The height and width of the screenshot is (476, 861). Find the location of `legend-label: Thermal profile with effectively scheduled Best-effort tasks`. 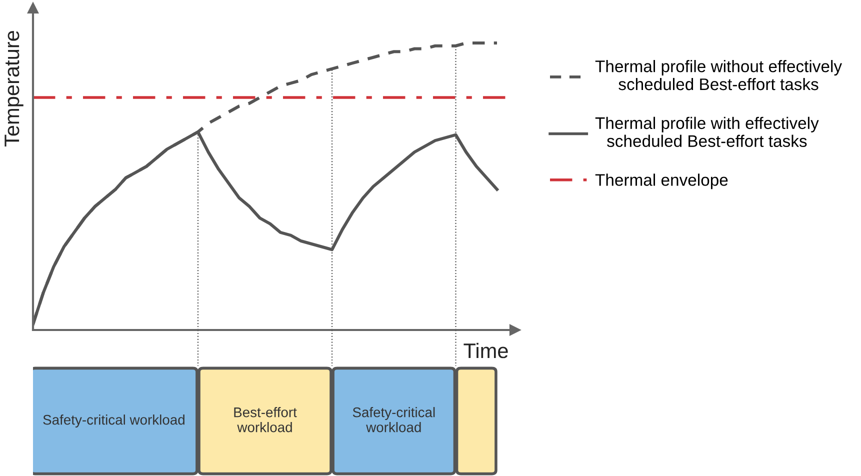

legend-label: Thermal profile with effectively scheduled Best-effort tasks is located at coordinates (707, 132).